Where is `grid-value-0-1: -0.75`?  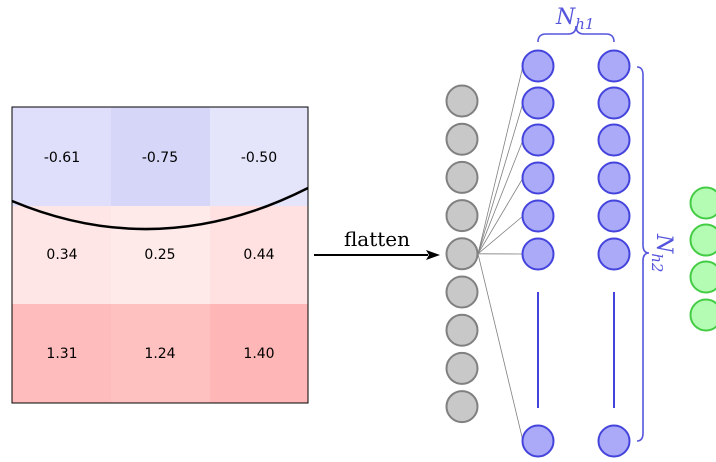 grid-value-0-1: -0.75 is located at coordinates (160, 158).